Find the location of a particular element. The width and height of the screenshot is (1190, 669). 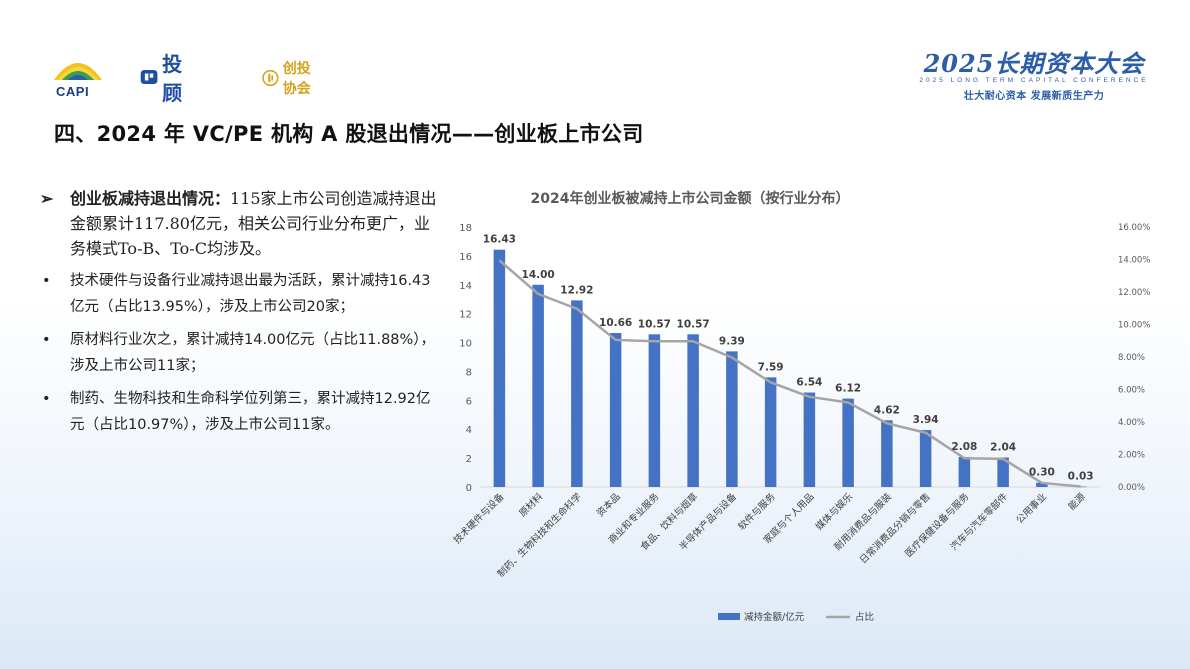

y-right-tick-label: 10.00% is located at coordinates (1134, 326).